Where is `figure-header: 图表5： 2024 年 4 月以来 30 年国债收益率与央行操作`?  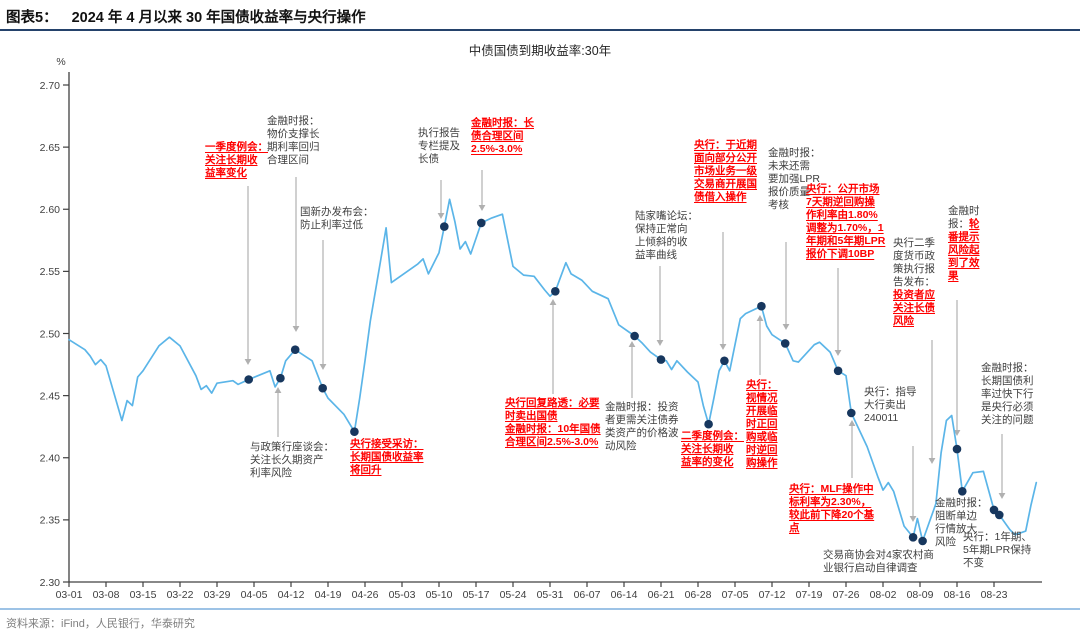
figure-header: 图表5： 2024 年 4 月以来 30 年国债收益率与央行操作 is located at coordinates (186, 16).